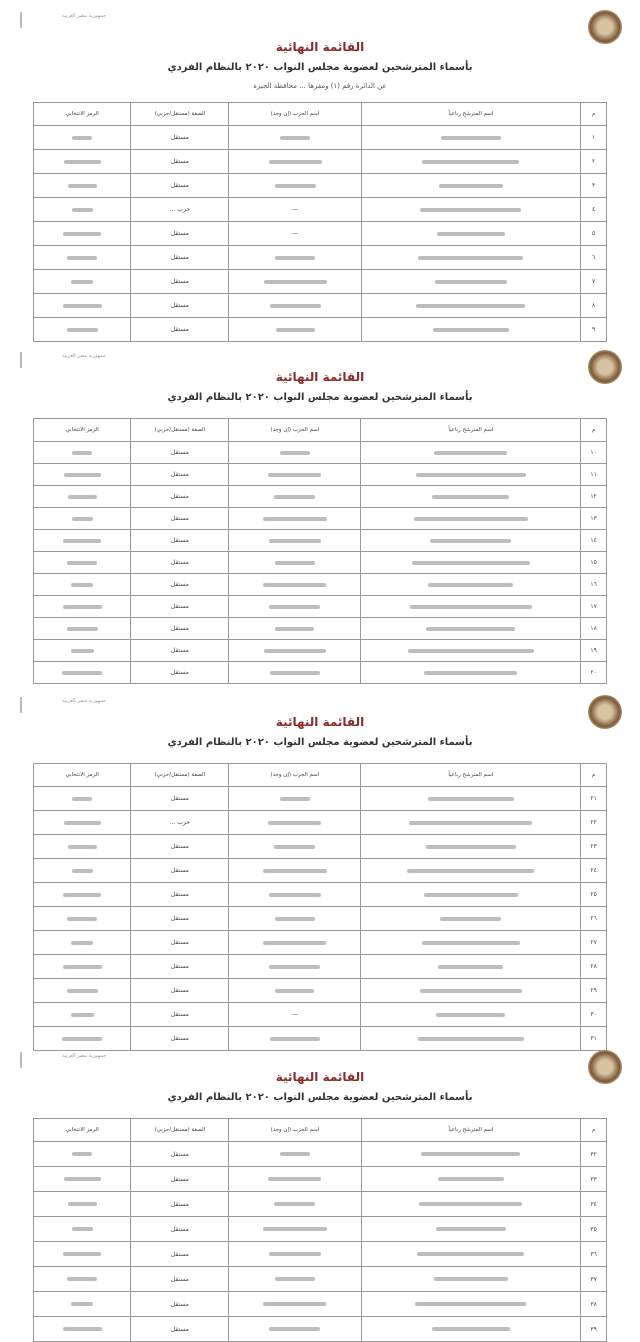  What do you see at coordinates (319, 918) in the screenshot?
I see `table-row: ٢٦ مستقل` at bounding box center [319, 918].